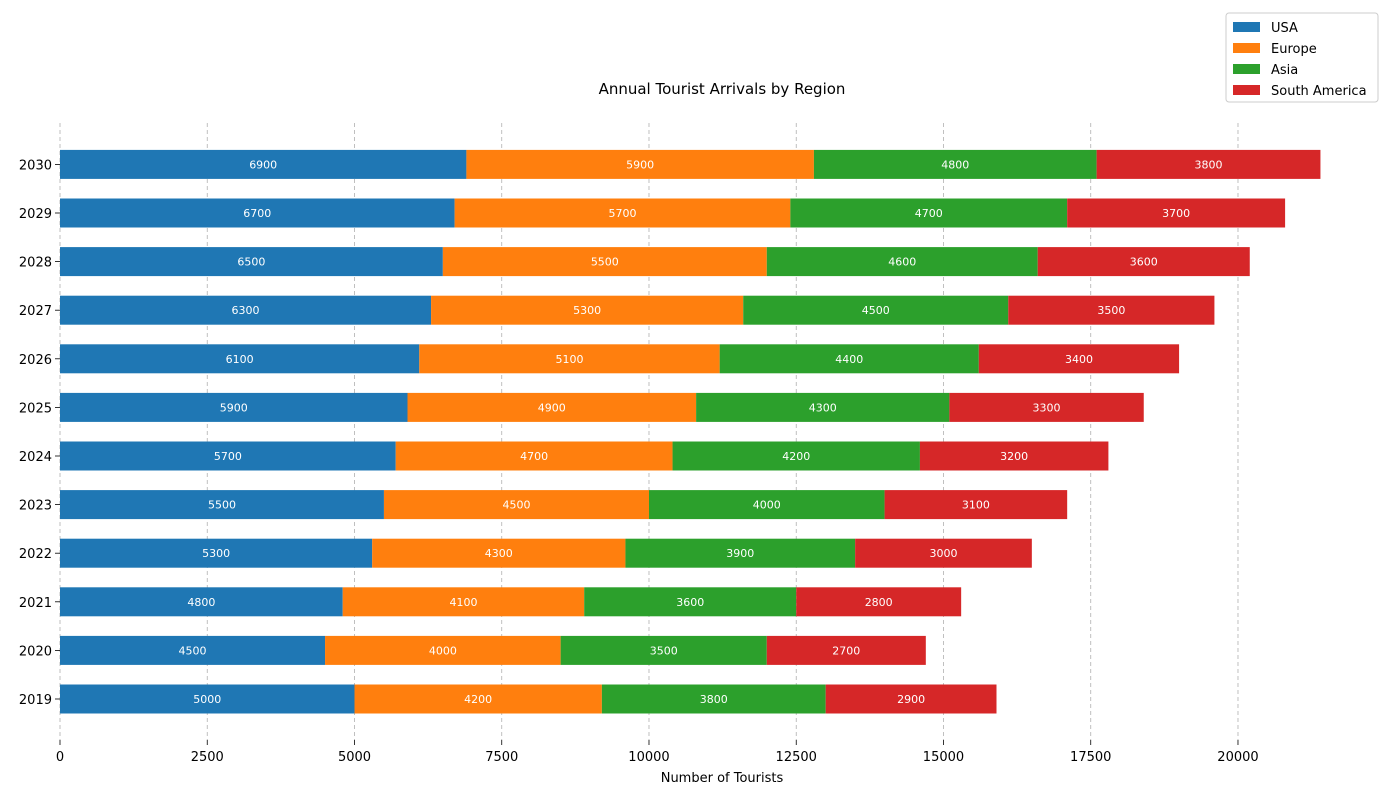  I want to click on bar-value-label: 4500, so click(876, 310).